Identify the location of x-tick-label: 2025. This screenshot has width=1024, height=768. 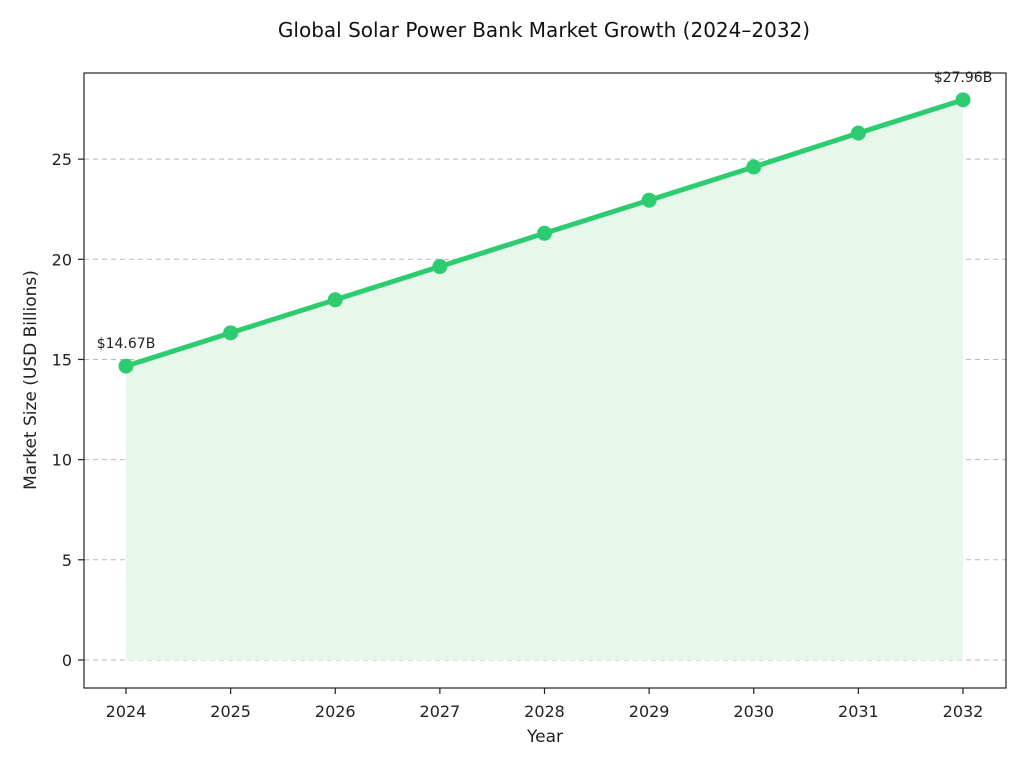
(230, 711).